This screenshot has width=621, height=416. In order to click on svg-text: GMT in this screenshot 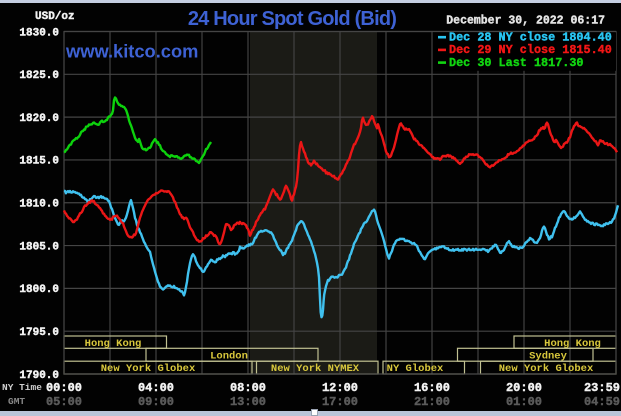, I will do `click(16, 401)`.